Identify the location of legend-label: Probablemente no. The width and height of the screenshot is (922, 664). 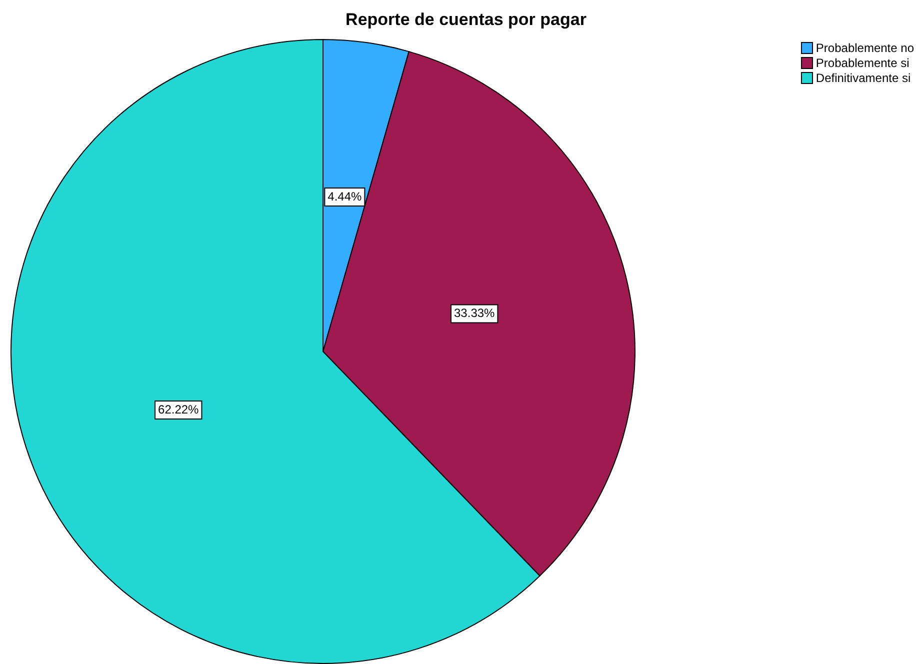
(865, 47).